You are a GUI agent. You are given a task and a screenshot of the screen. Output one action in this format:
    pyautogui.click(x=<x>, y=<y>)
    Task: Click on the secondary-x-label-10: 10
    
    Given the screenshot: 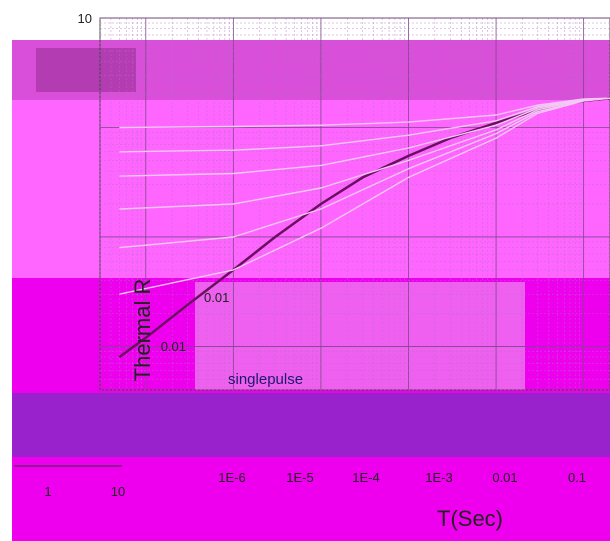 What is the action you would take?
    pyautogui.click(x=118, y=491)
    